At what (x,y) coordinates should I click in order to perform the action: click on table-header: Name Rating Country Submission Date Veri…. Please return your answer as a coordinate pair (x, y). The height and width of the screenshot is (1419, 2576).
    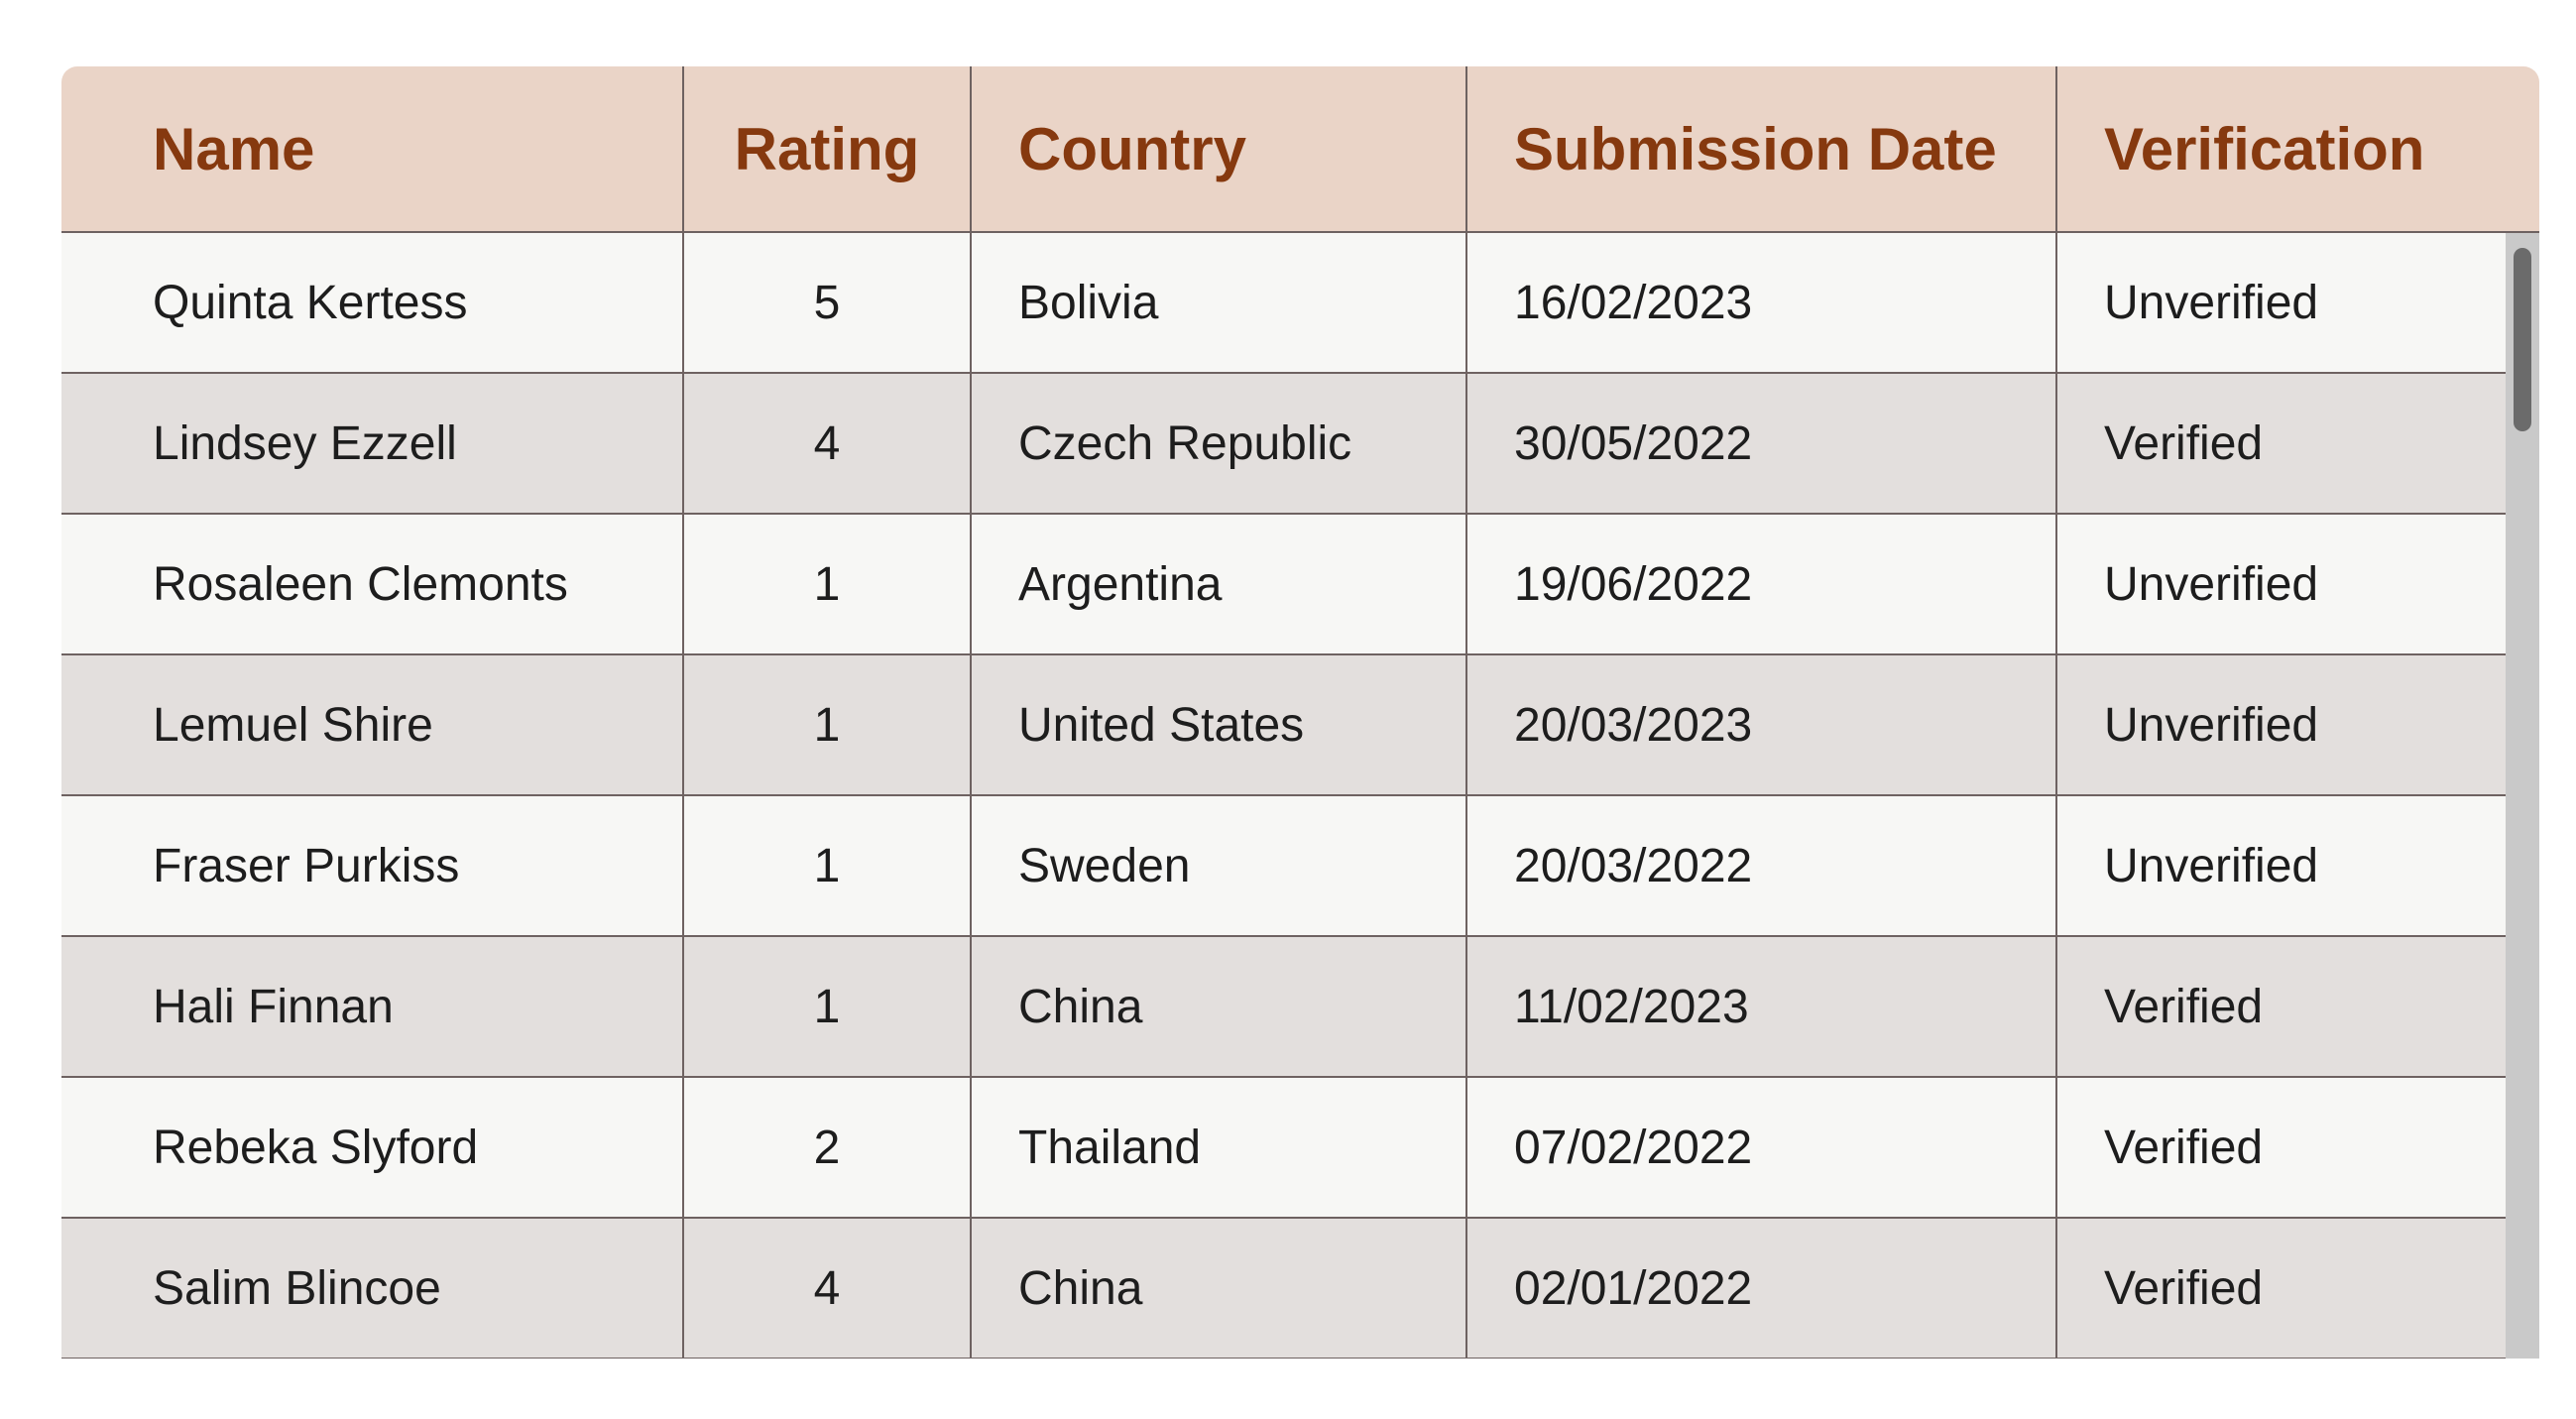
    Looking at the image, I should click on (1300, 149).